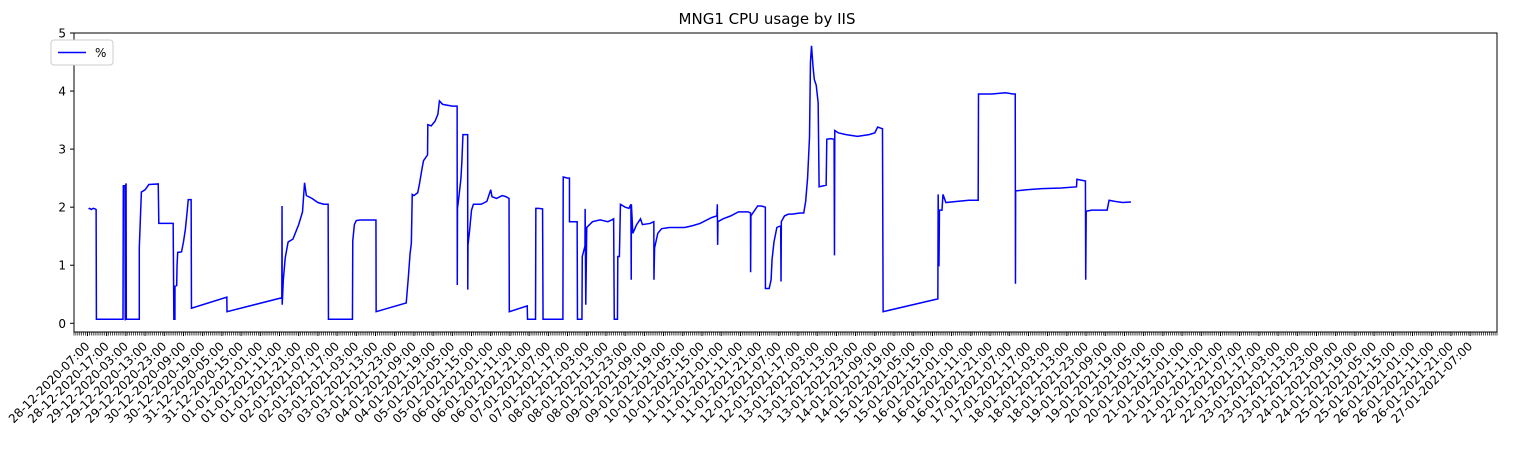 The width and height of the screenshot is (1535, 454). Describe the element at coordinates (62, 208) in the screenshot. I see `y-tick-label: 2` at that location.